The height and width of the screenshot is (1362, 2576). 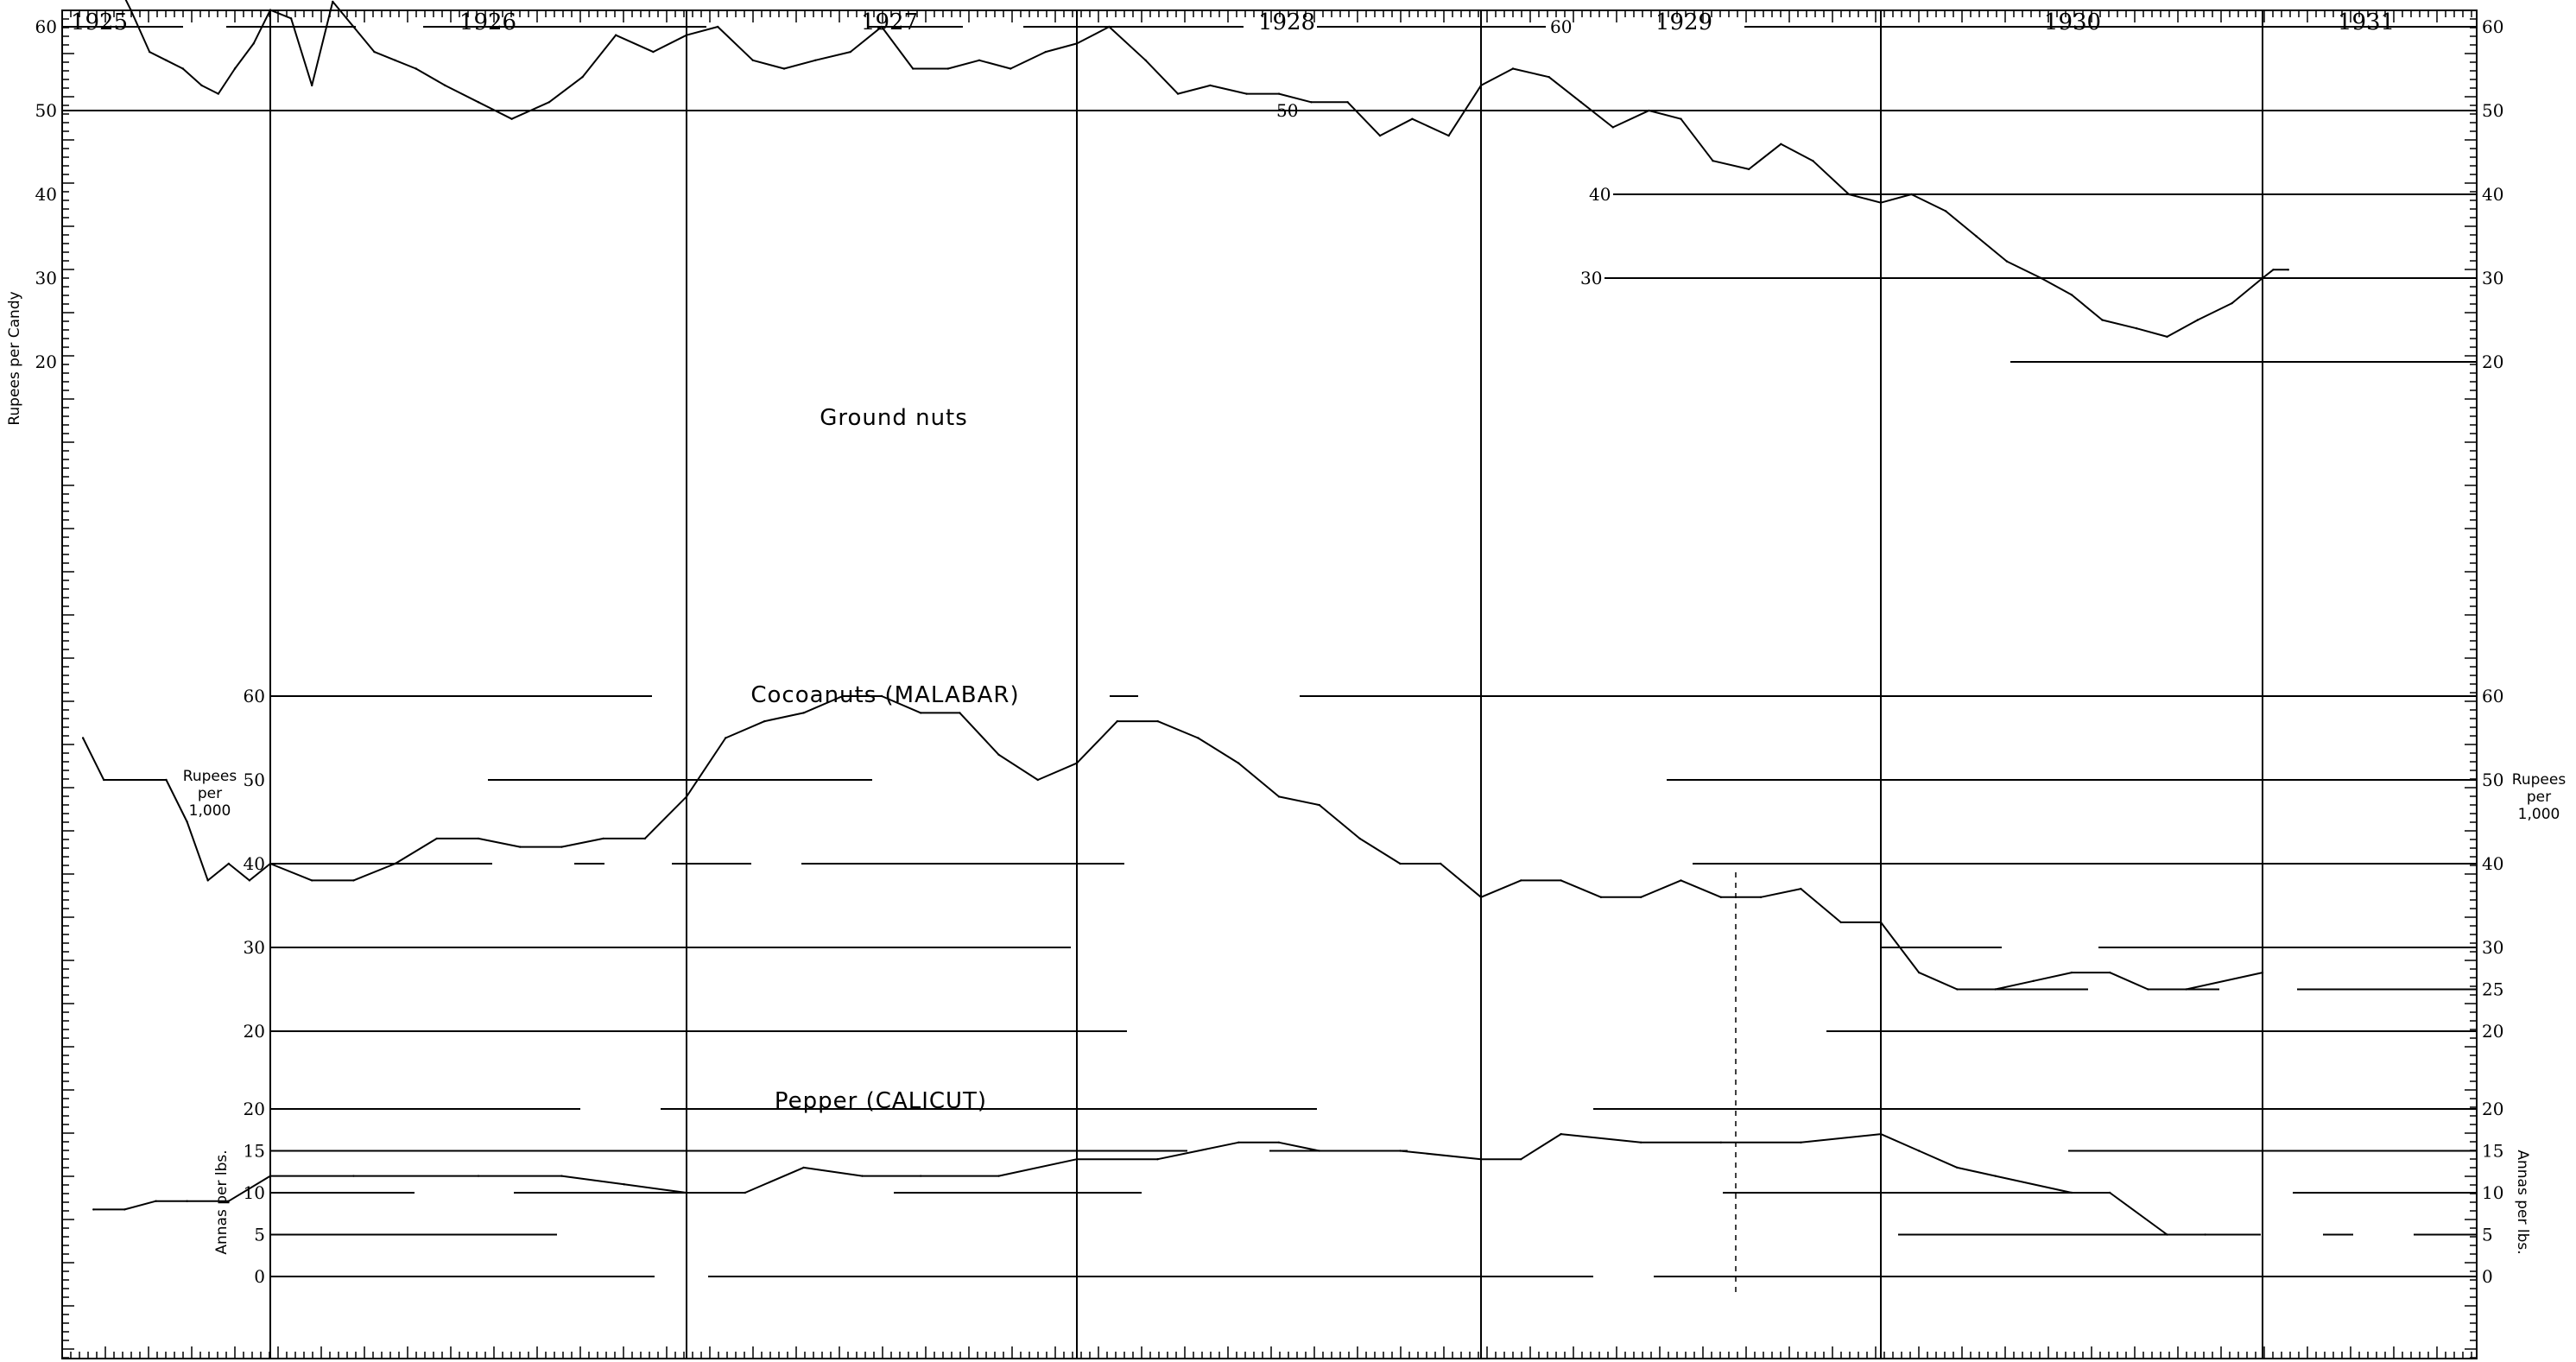 What do you see at coordinates (881, 1101) in the screenshot?
I see `pepper-title: Pepper (CALICUT)` at bounding box center [881, 1101].